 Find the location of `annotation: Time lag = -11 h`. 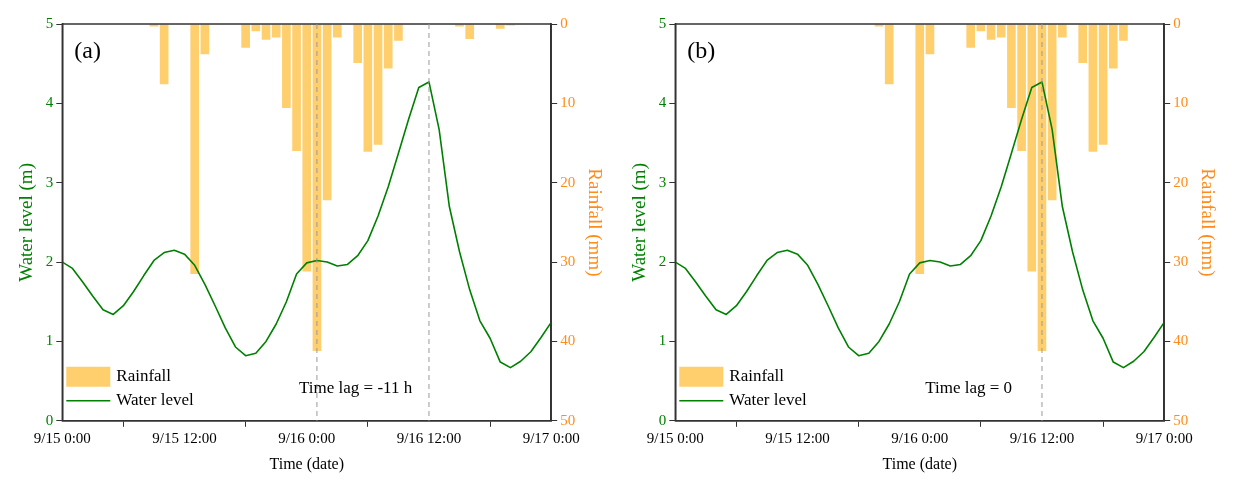

annotation: Time lag = -11 h is located at coordinates (356, 387).